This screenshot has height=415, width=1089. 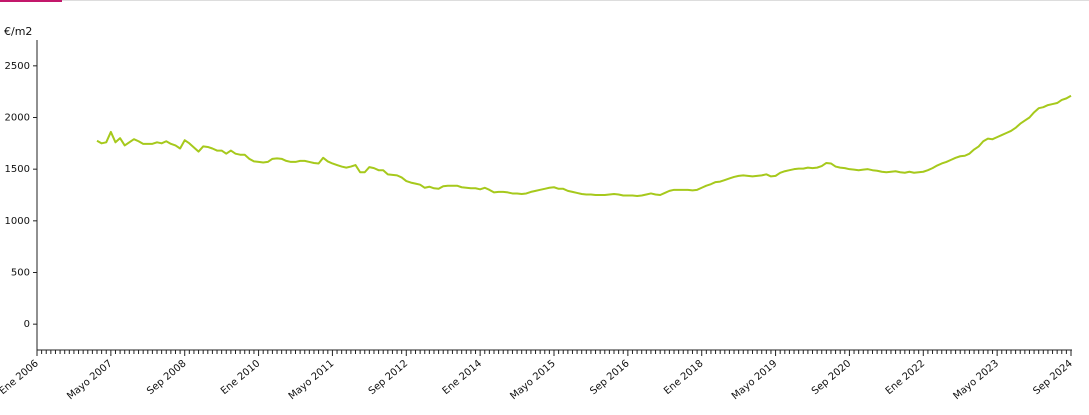 I want to click on x-tick-label: Sep 2012, so click(x=388, y=377).